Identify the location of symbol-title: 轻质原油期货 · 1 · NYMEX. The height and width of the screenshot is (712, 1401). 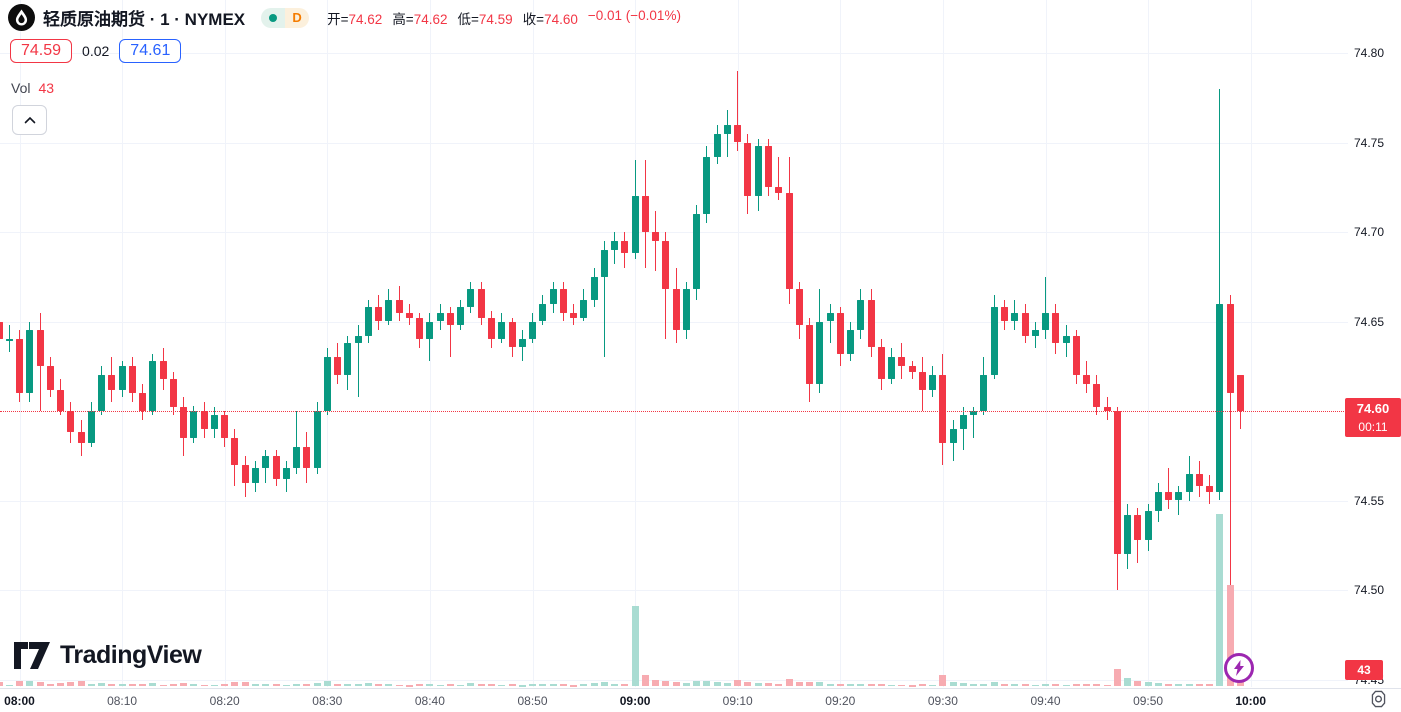
(144, 19).